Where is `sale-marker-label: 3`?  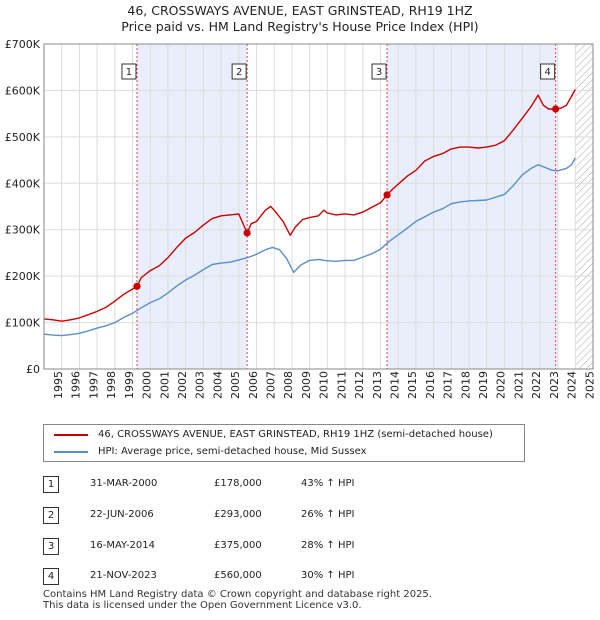 sale-marker-label: 3 is located at coordinates (379, 72).